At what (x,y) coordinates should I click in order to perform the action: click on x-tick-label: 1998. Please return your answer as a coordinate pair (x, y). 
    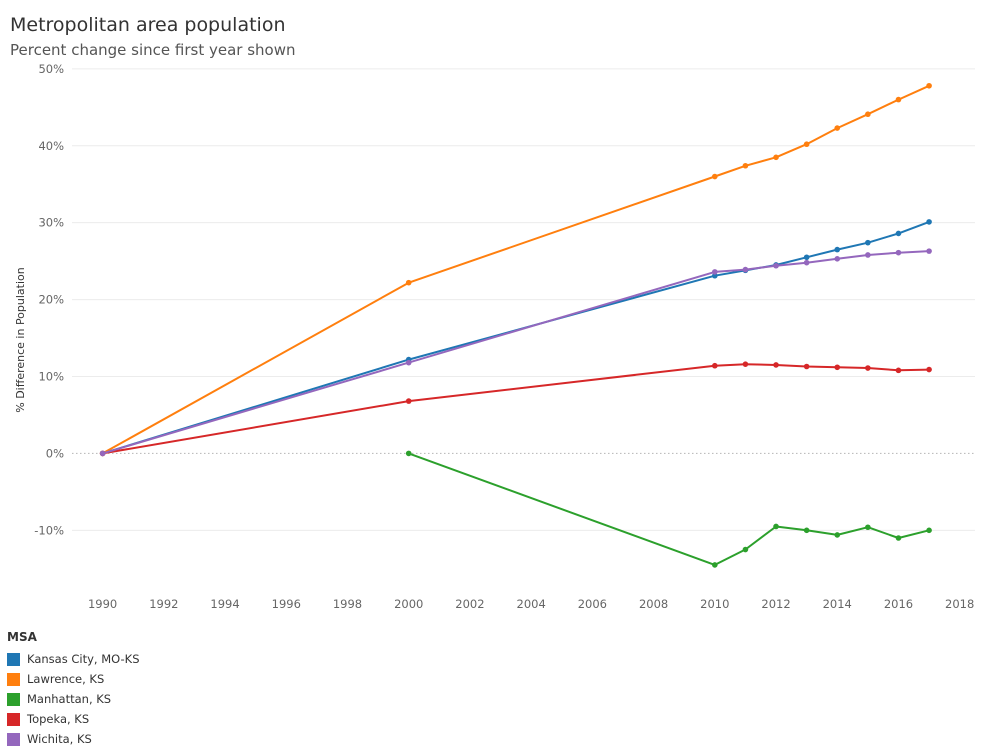
    Looking at the image, I should click on (347, 604).